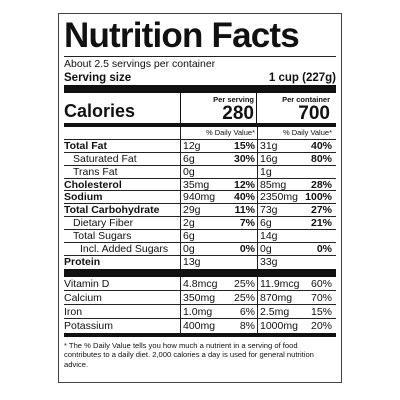 The image size is (400, 400). I want to click on amount: 940mg, so click(199, 197).